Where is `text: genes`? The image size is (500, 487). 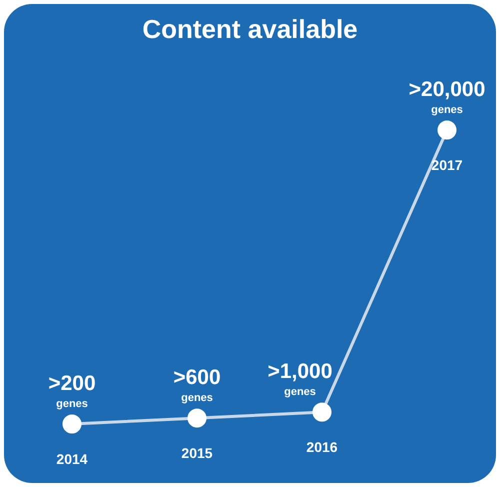 text: genes is located at coordinates (447, 110).